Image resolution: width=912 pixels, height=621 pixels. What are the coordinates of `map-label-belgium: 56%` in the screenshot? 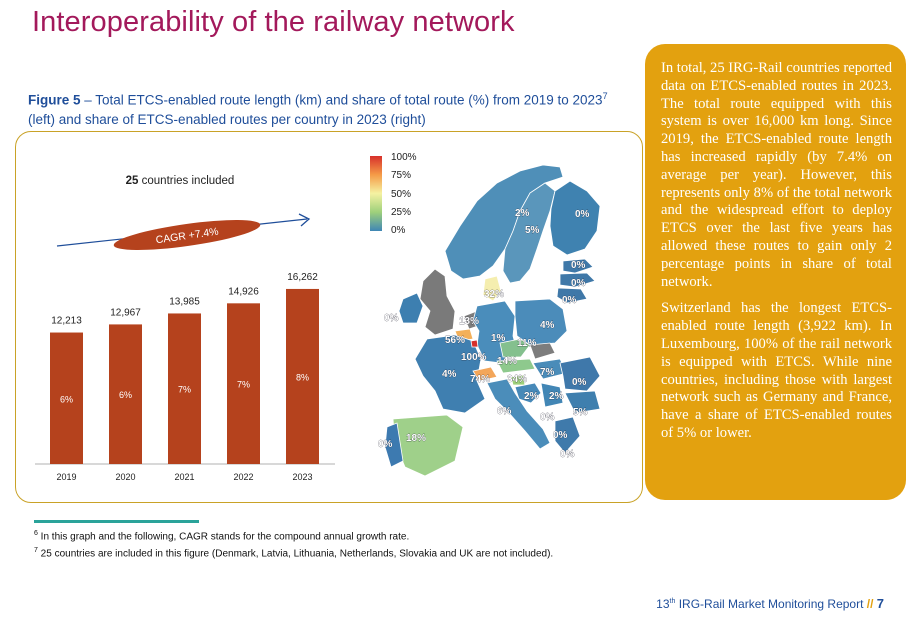 It's located at (455, 340).